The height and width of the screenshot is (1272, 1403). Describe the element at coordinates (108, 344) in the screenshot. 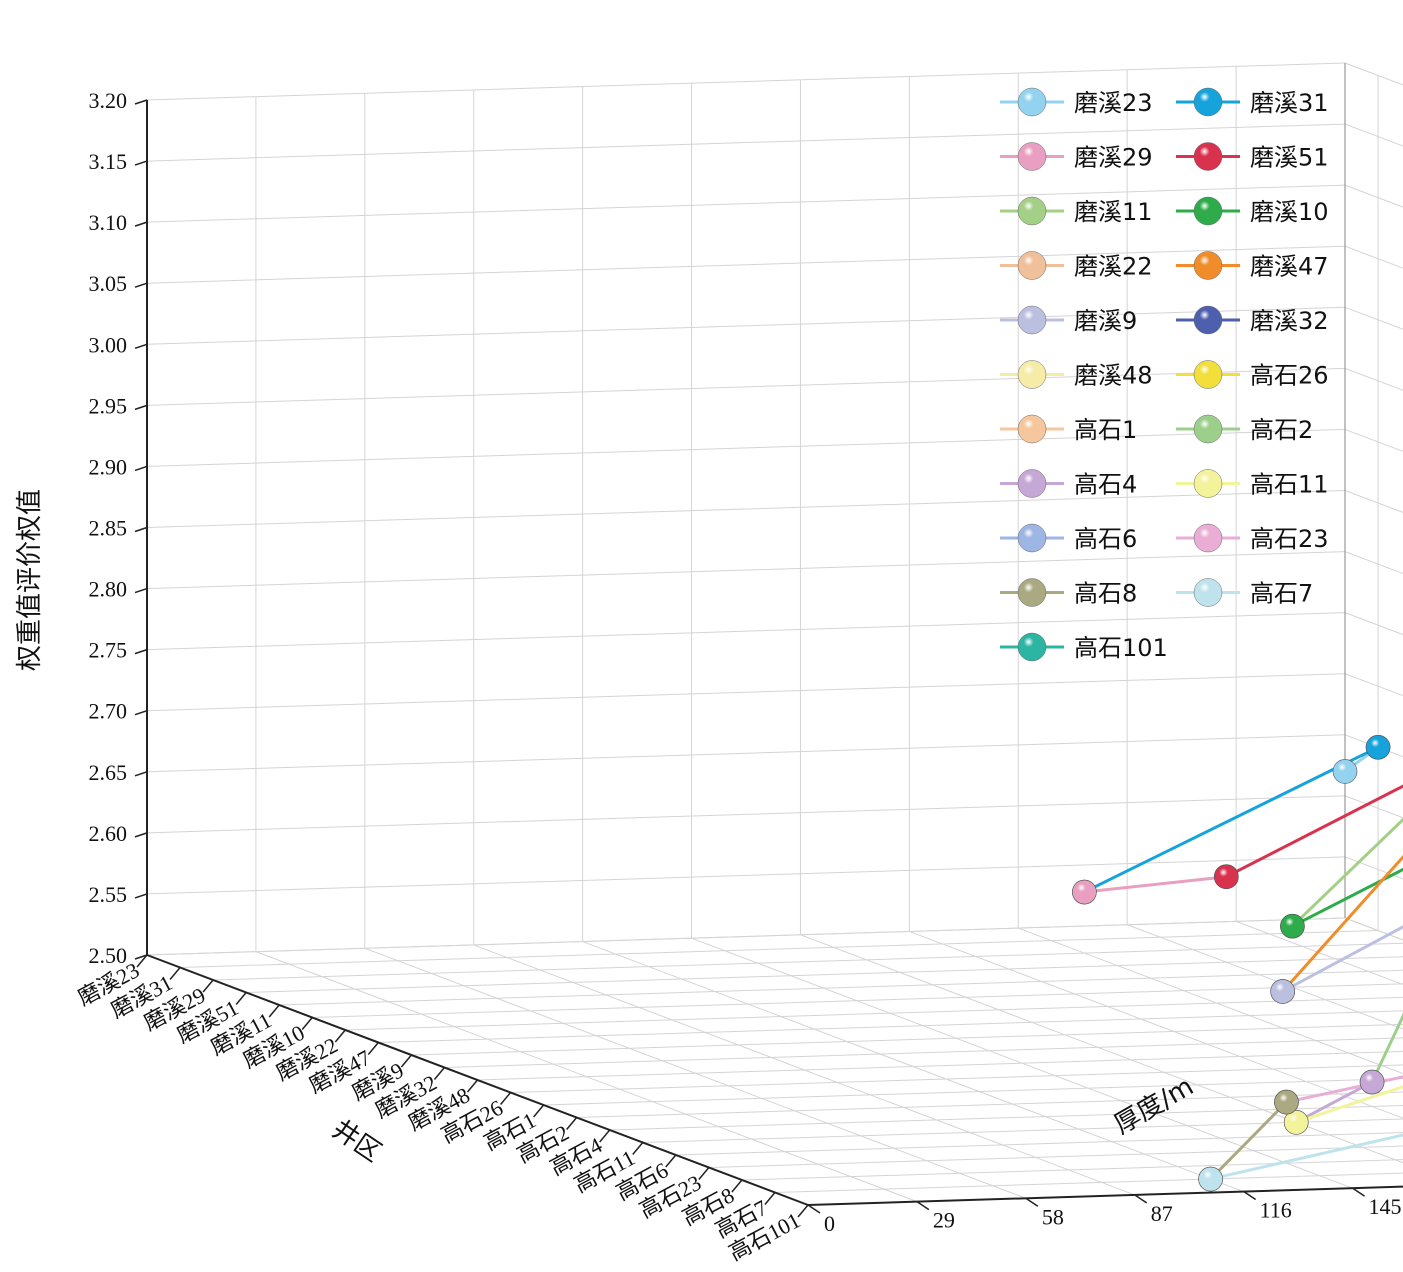

I see `z-tick-label: 3.00` at that location.